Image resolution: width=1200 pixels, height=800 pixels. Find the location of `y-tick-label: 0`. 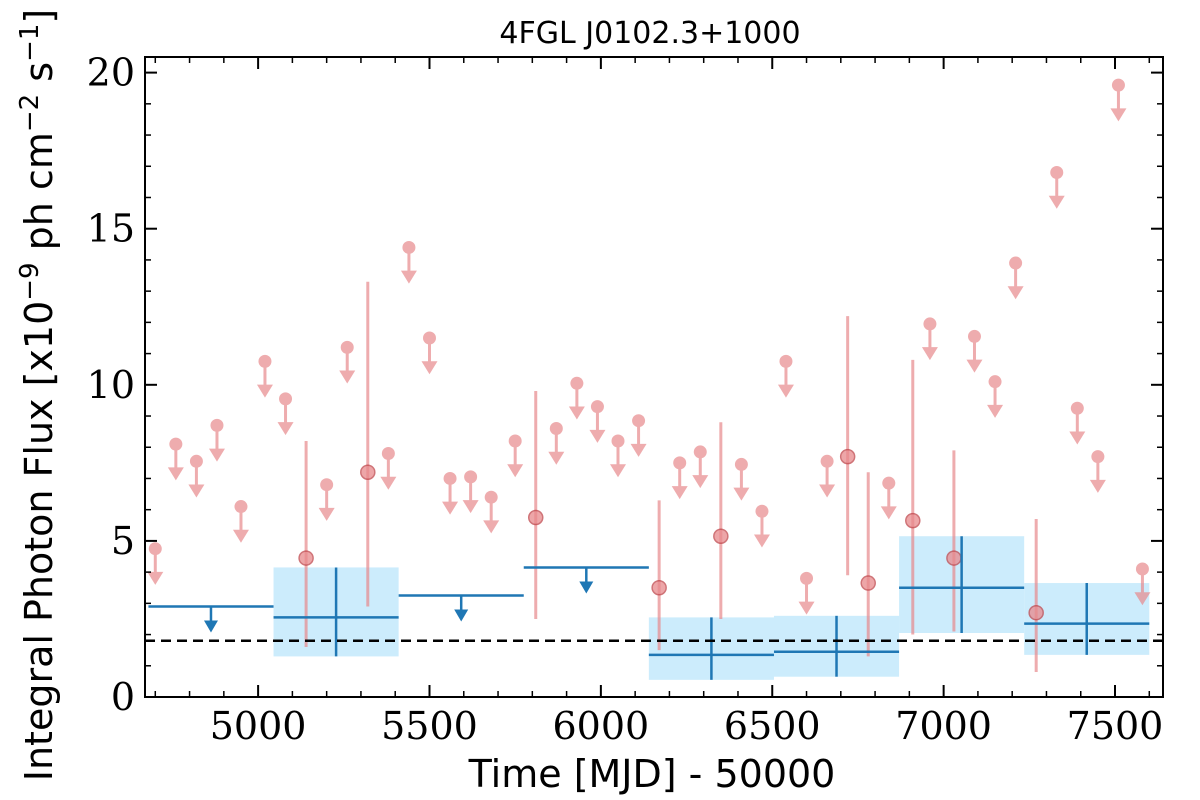

y-tick-label: 0 is located at coordinates (123, 697).